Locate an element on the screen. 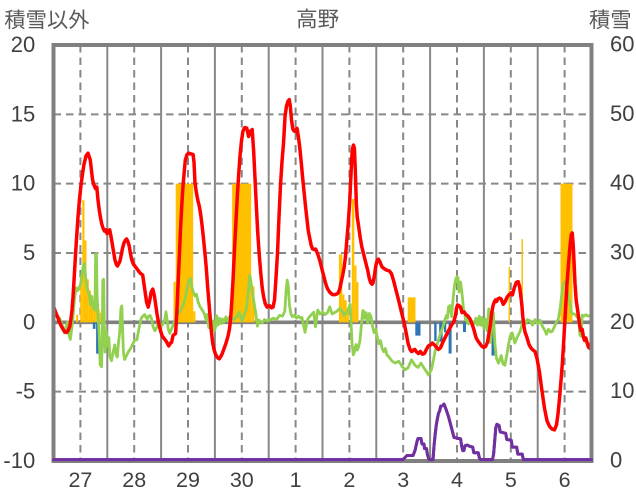 This screenshot has height=501, width=636. svg-text: 2 is located at coordinates (349, 480).